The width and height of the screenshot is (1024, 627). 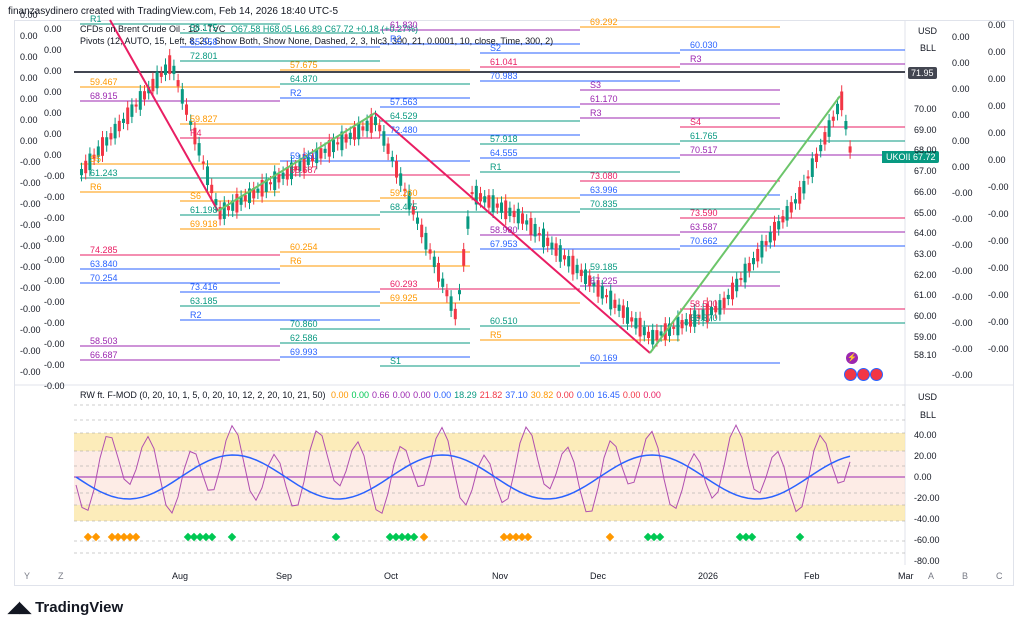 I want to click on indicator-legend-value: 37.10, so click(x=516, y=395).